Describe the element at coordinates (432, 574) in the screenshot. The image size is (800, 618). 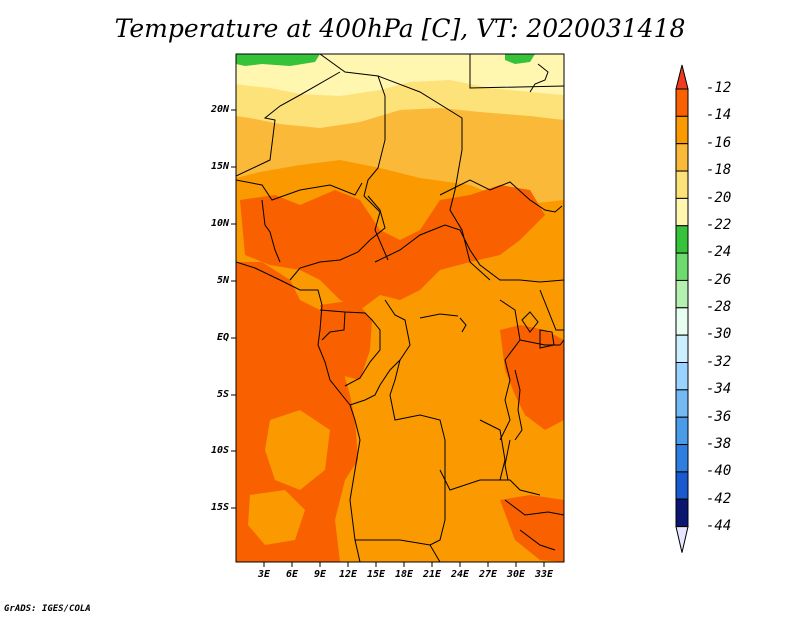
I see `lon-label-21e: 21E` at that location.